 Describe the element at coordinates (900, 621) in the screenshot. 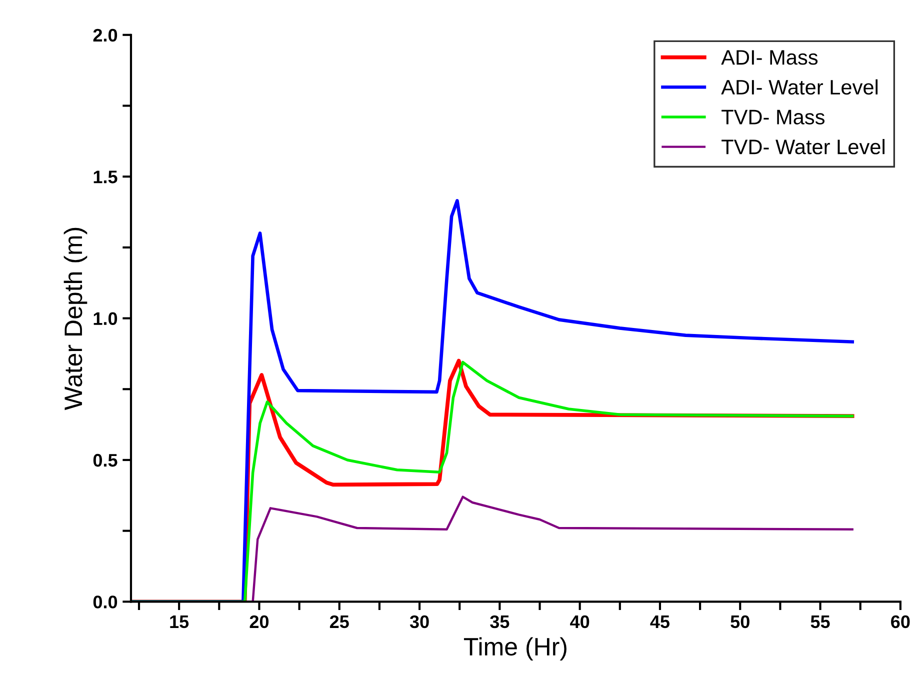

I see `x-tick-label: 60` at that location.